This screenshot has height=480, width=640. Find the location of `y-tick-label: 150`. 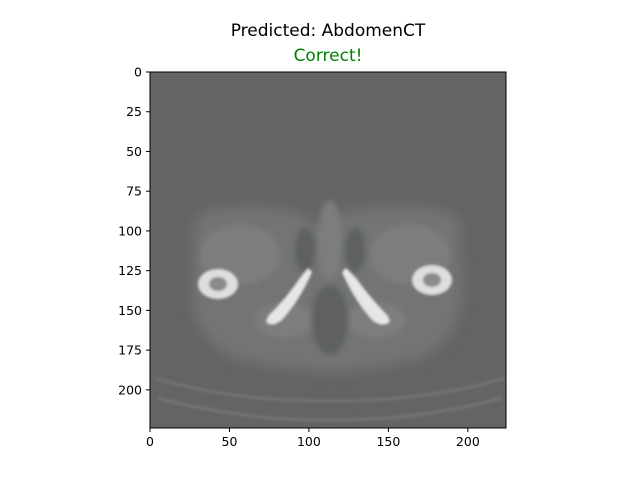

y-tick-label: 150 is located at coordinates (130, 310).